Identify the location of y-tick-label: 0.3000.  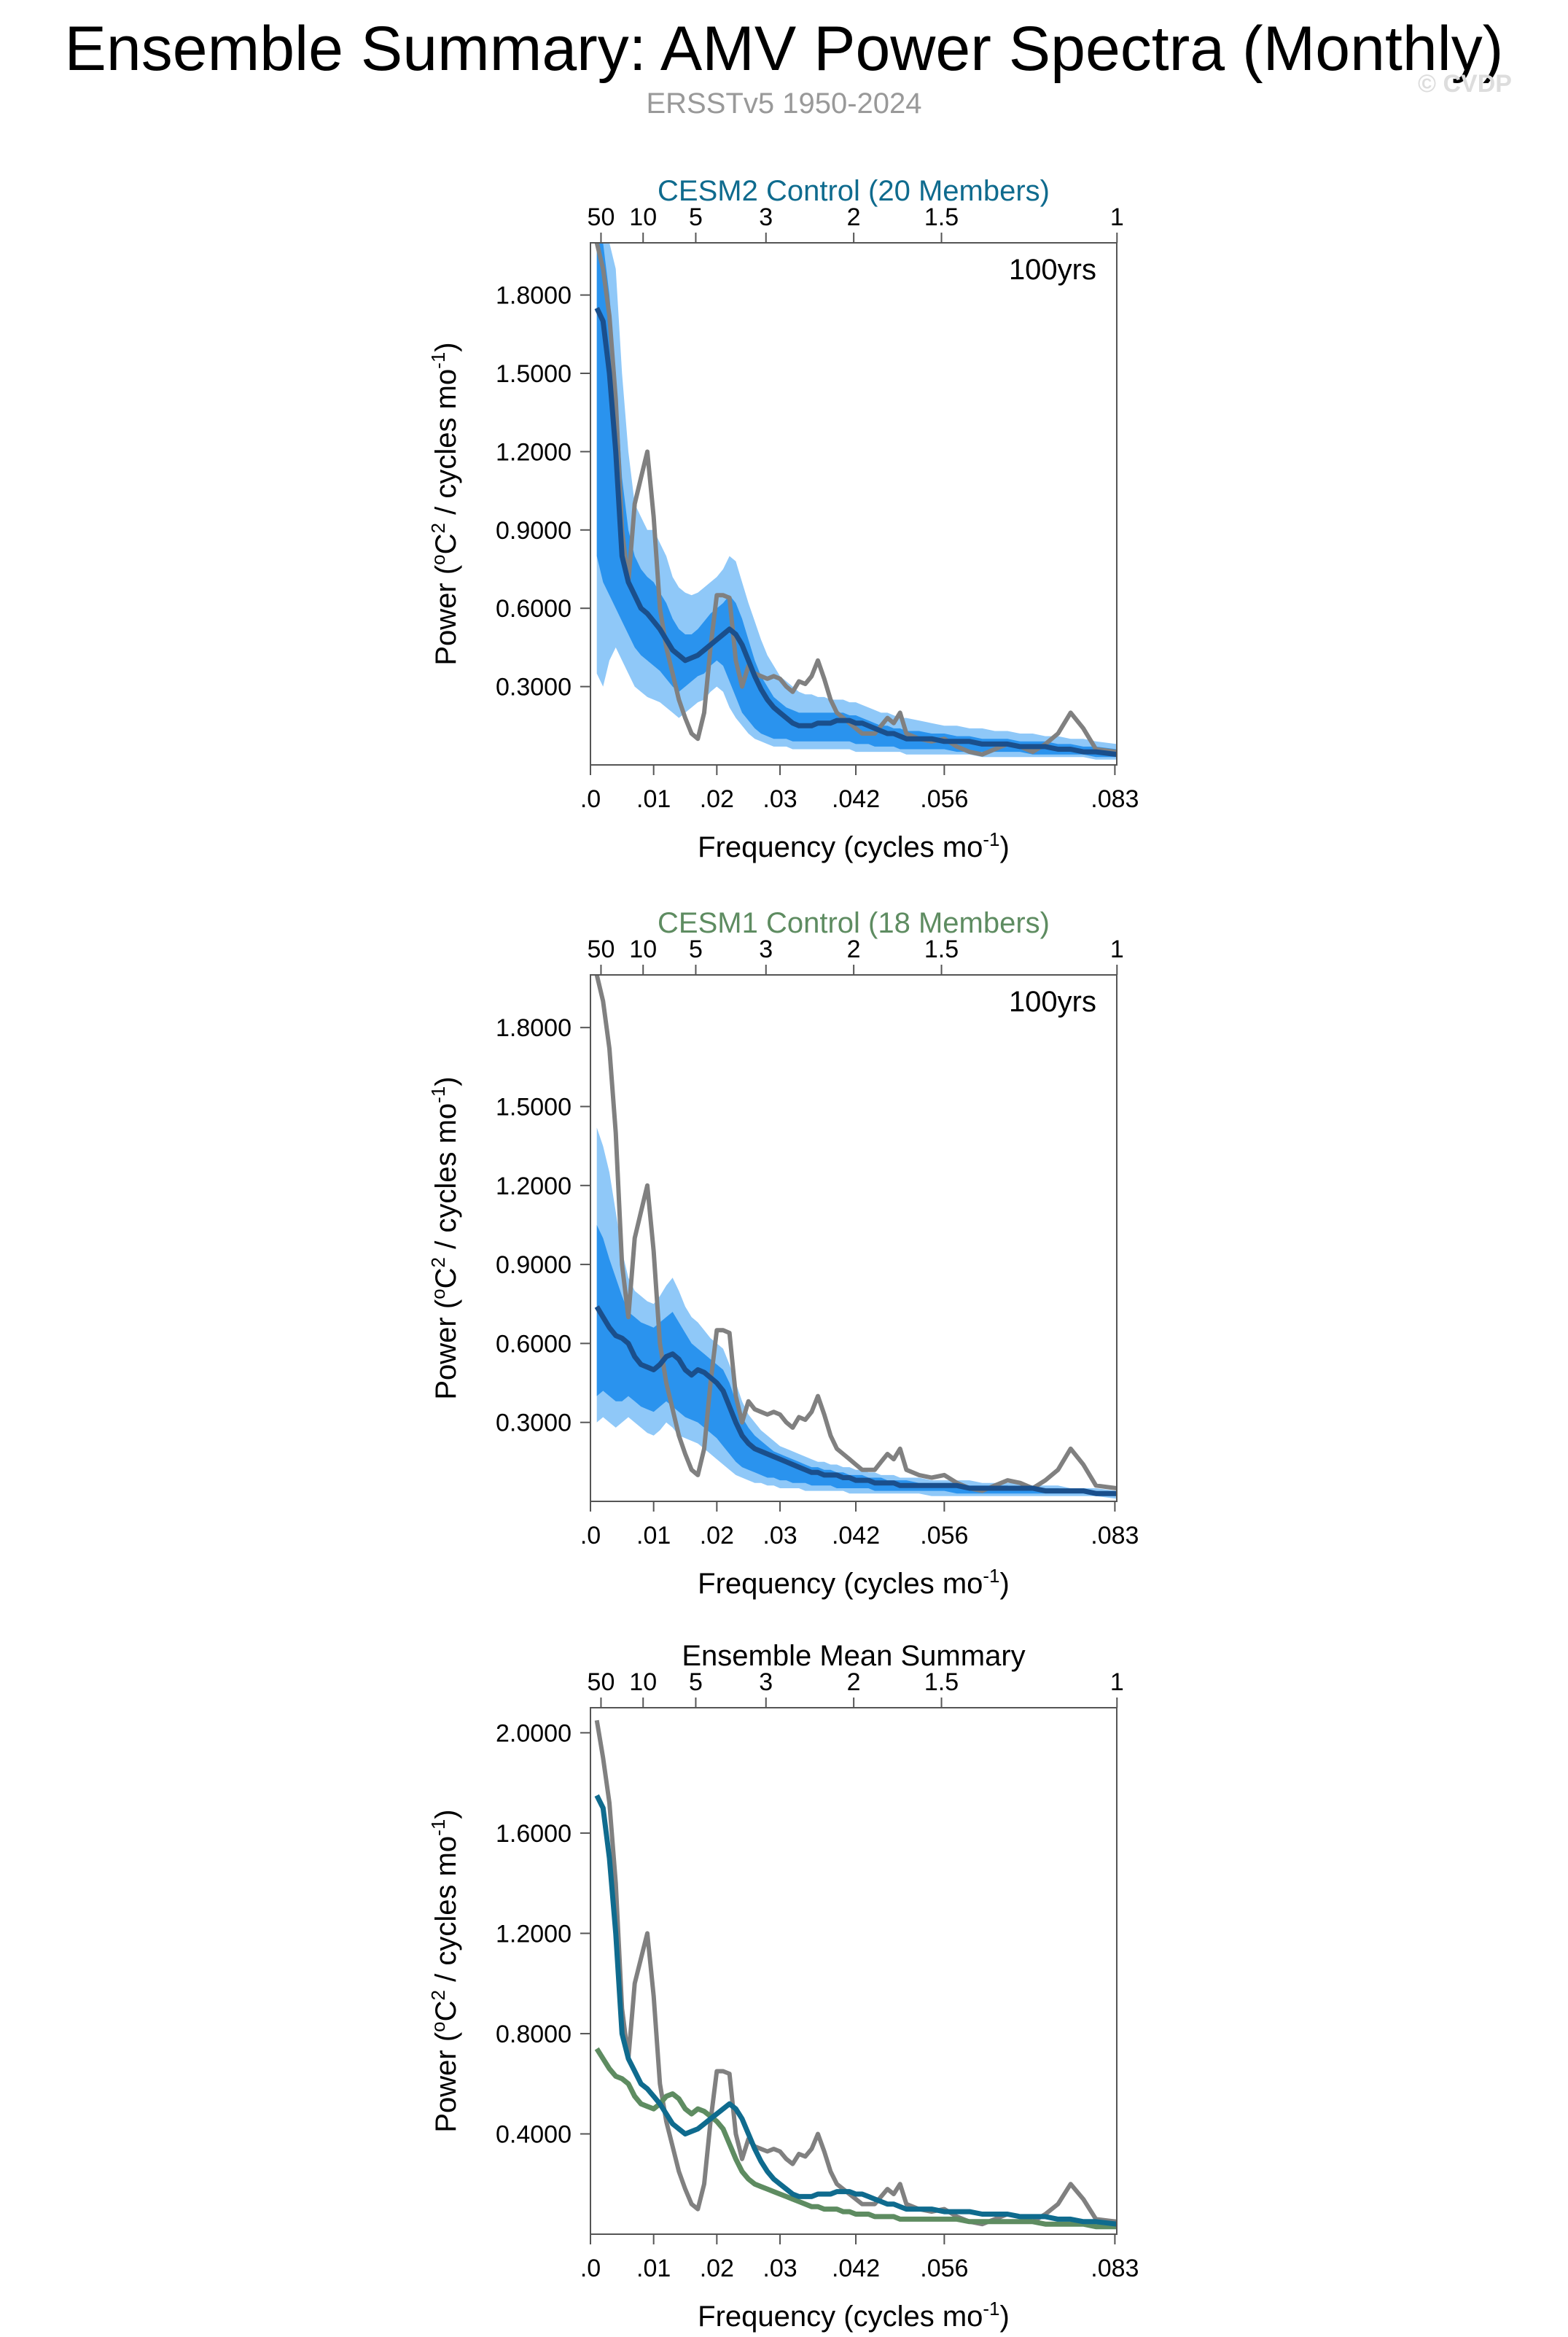
(534, 688).